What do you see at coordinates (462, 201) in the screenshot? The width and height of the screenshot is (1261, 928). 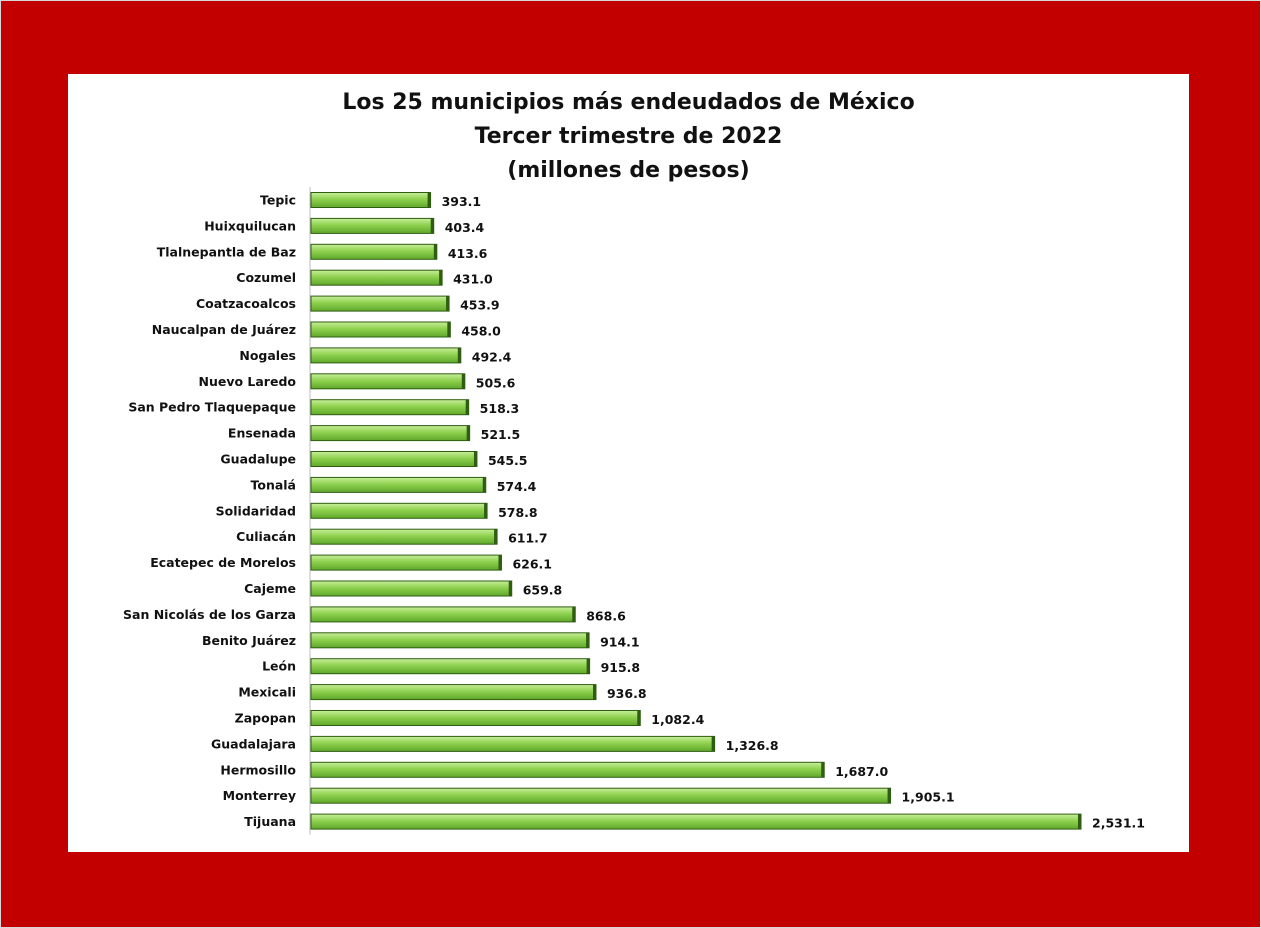 I see `value-label: 393.1` at bounding box center [462, 201].